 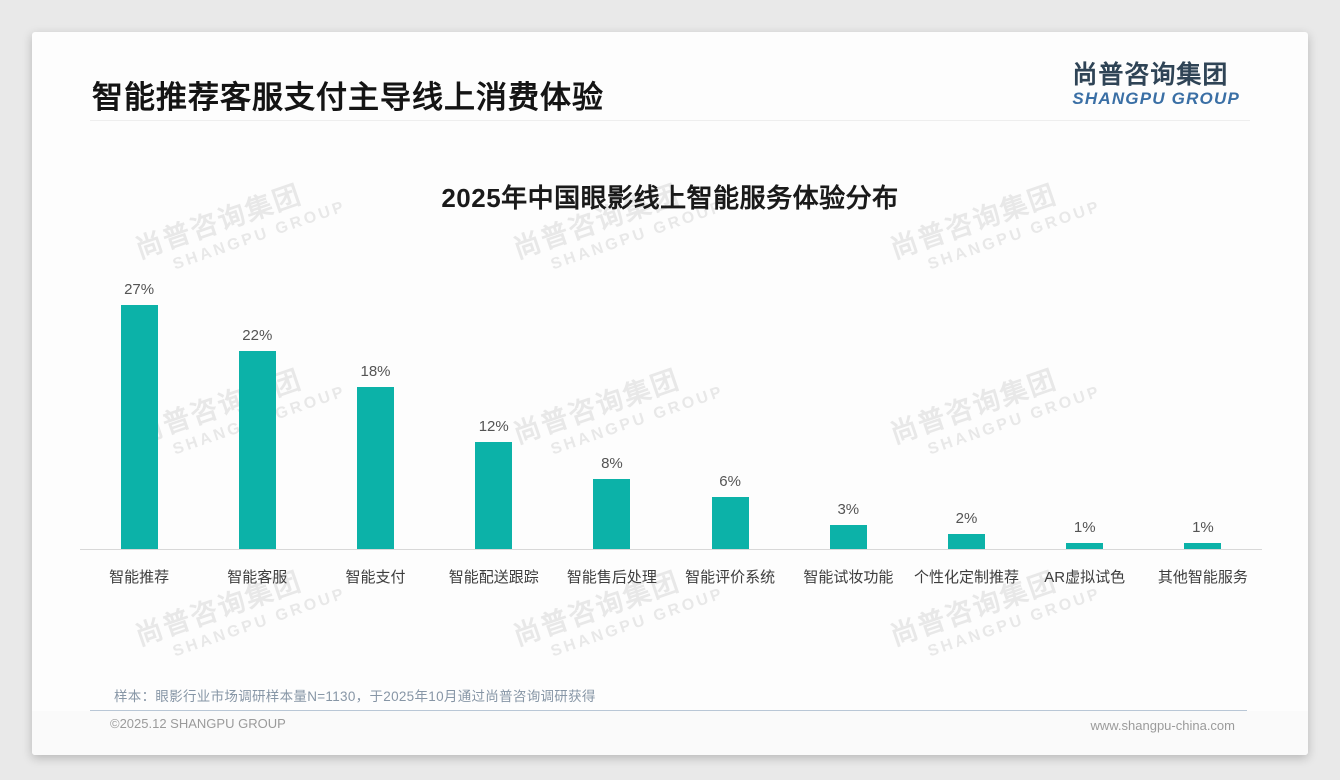 I want to click on bar-group: 8%, so click(x=612, y=404).